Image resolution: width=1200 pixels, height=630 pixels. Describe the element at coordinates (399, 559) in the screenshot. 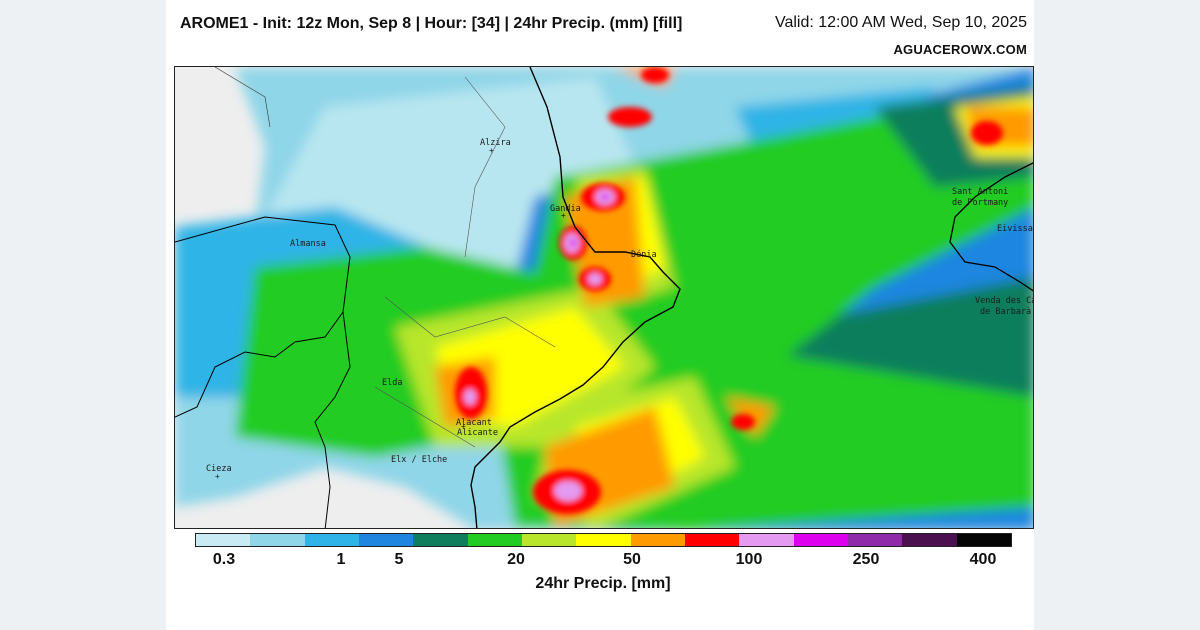

I see `colorbar-tick-label: 5` at that location.